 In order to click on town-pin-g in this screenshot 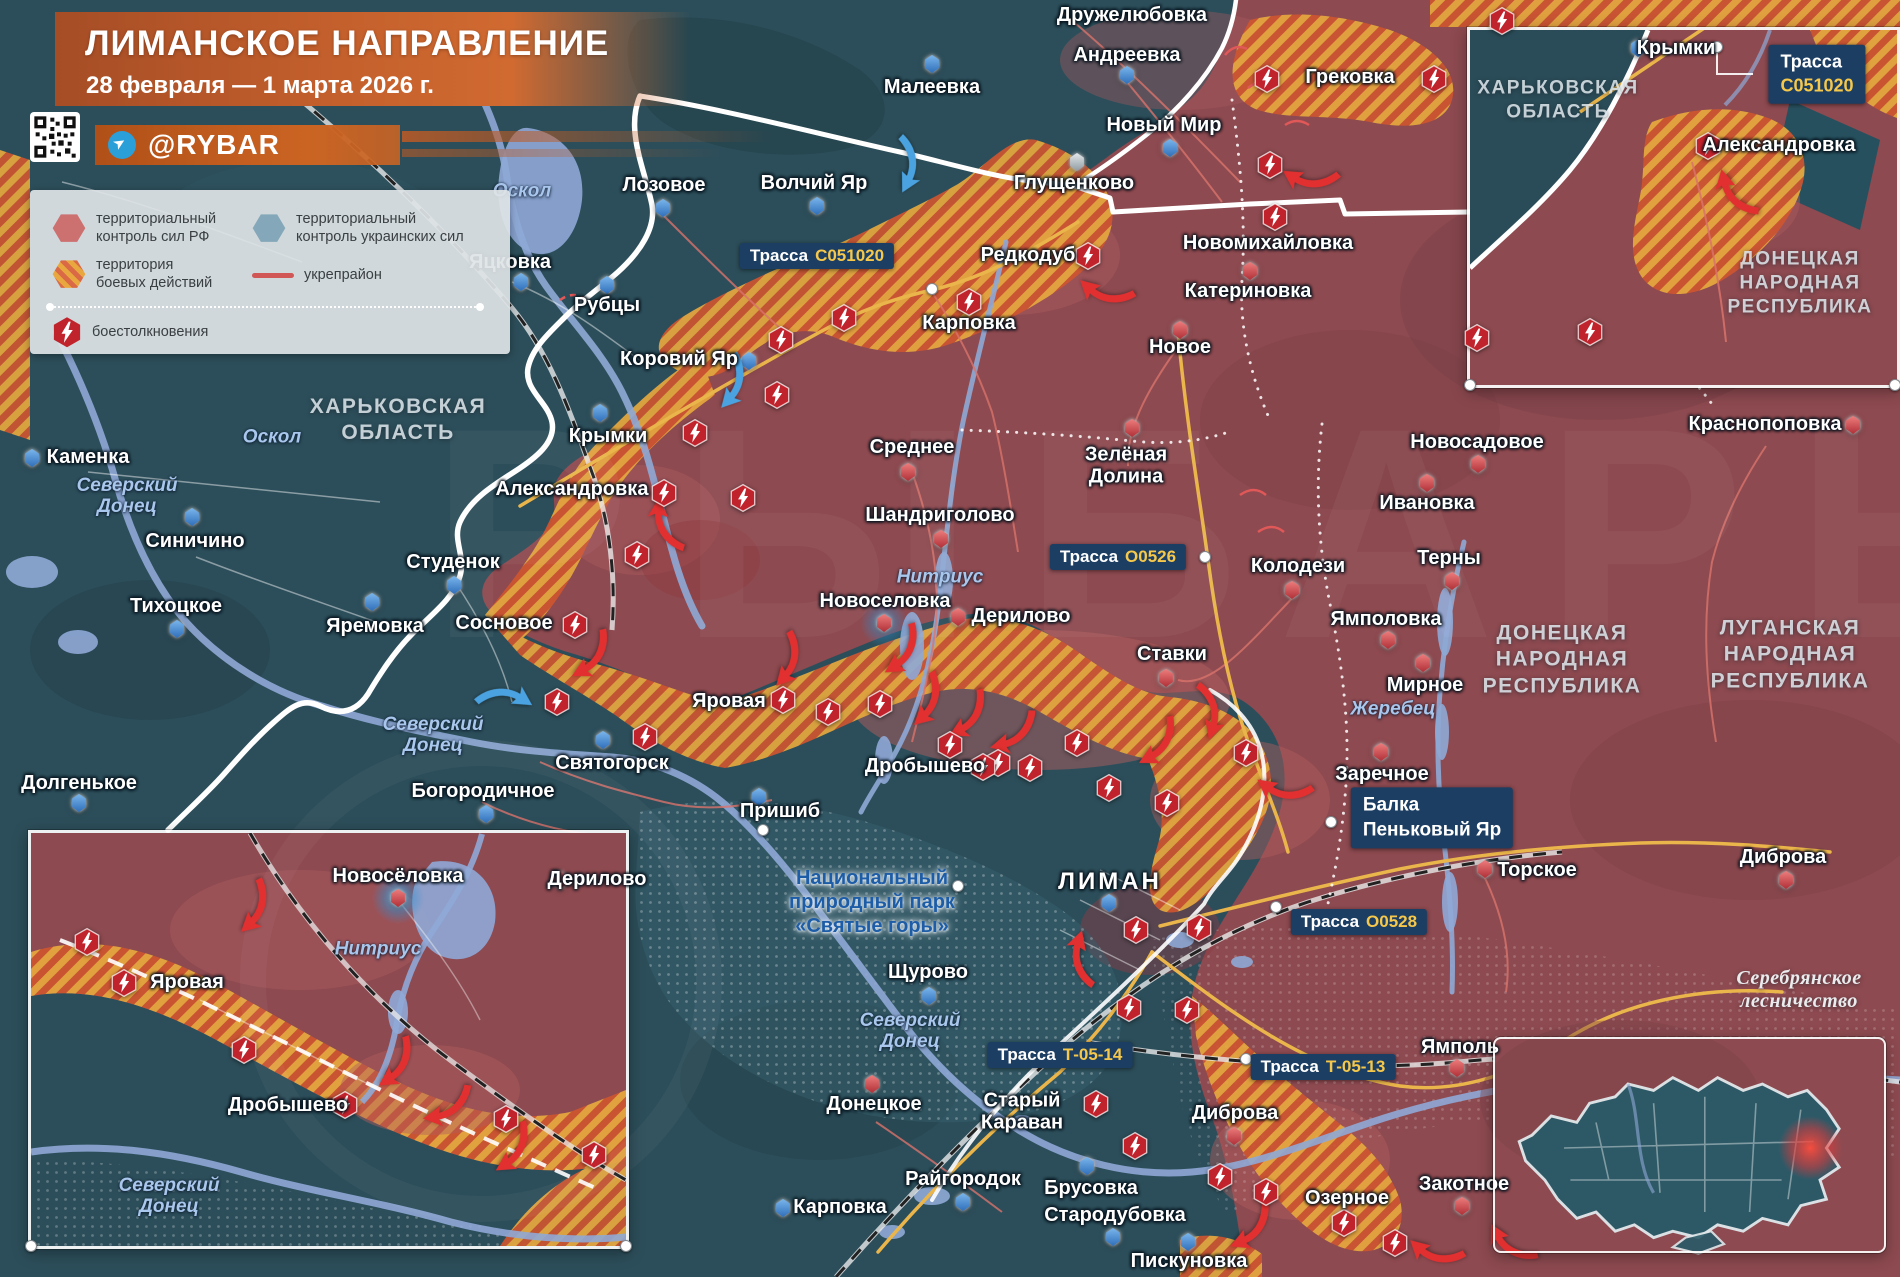, I will do `click(1077, 162)`.